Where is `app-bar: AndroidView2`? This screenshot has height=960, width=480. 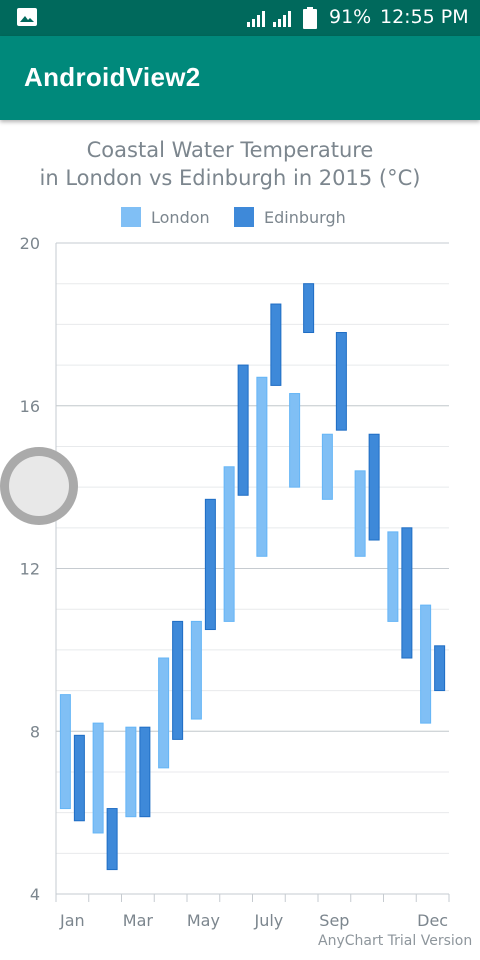 app-bar: AndroidView2 is located at coordinates (240, 78).